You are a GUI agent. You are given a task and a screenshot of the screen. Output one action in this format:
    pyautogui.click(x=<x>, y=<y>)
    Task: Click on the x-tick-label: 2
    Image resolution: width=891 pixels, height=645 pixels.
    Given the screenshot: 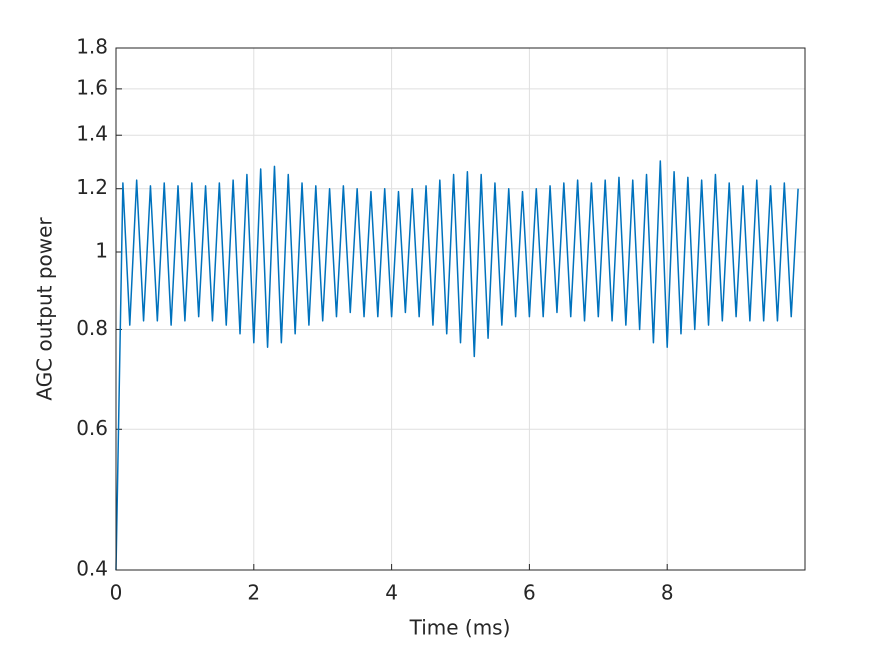 What is the action you would take?
    pyautogui.click(x=253, y=593)
    